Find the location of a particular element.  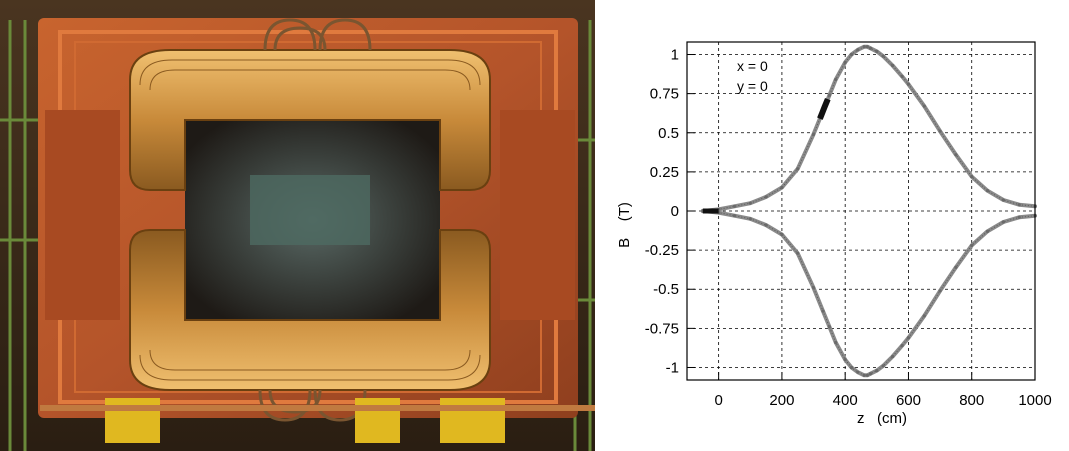

right-yoke-block is located at coordinates (537, 215).